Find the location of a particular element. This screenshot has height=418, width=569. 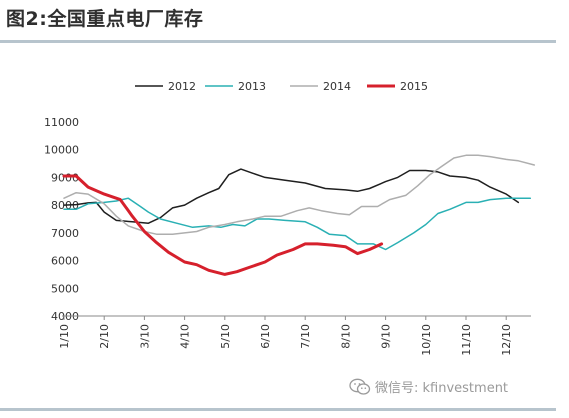

legend-label-2015: 2015 is located at coordinates (414, 86).